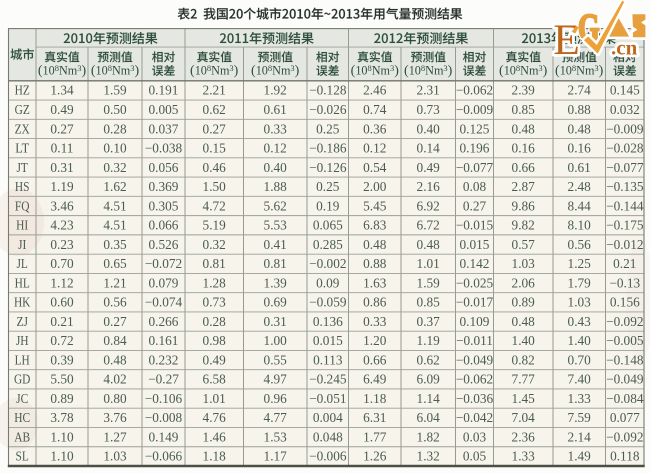 This screenshot has height=473, width=650. What do you see at coordinates (61, 340) in the screenshot?
I see `svg-text: 0.72` at bounding box center [61, 340].